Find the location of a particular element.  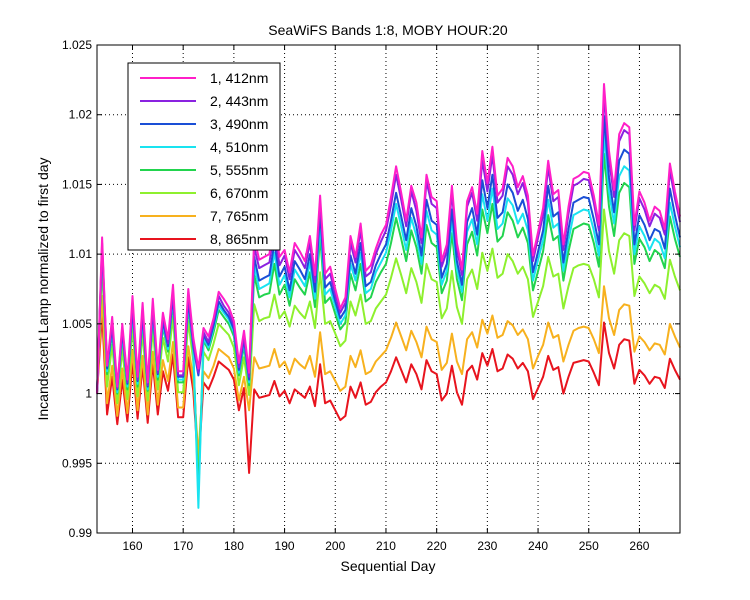

y-tick-label: 0.99 is located at coordinates (81, 533).